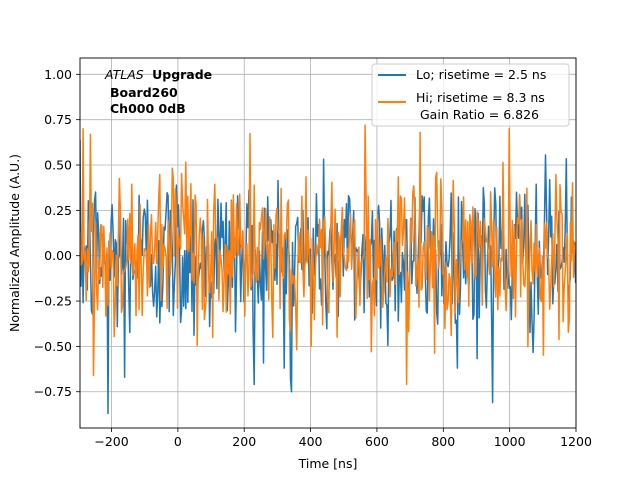 This screenshot has height=480, width=640. I want to click on y-axis-ticks: −0.75 −0.50 −0.25 0.00 0.25 0.50 0.75 1.00, so click(57, 233).